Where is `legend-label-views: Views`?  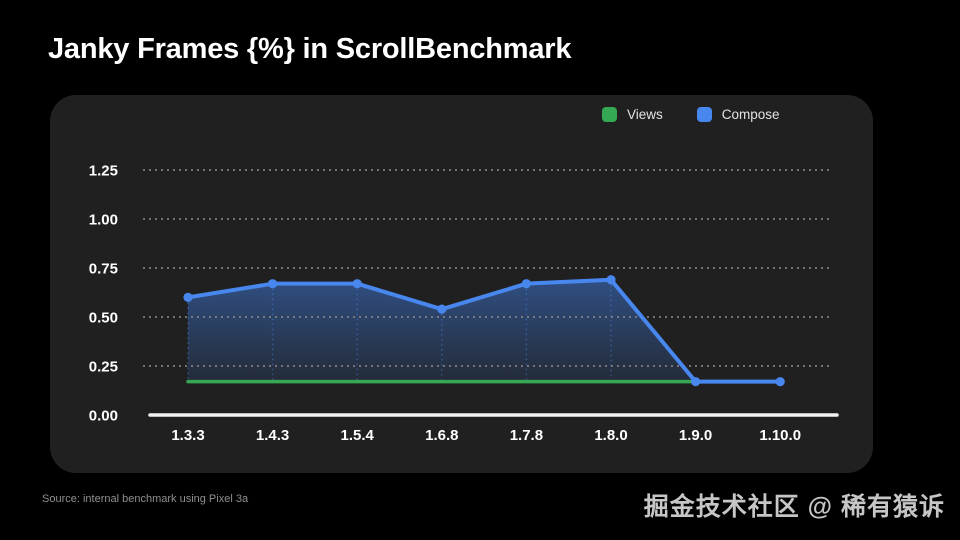 legend-label-views: Views is located at coordinates (645, 114).